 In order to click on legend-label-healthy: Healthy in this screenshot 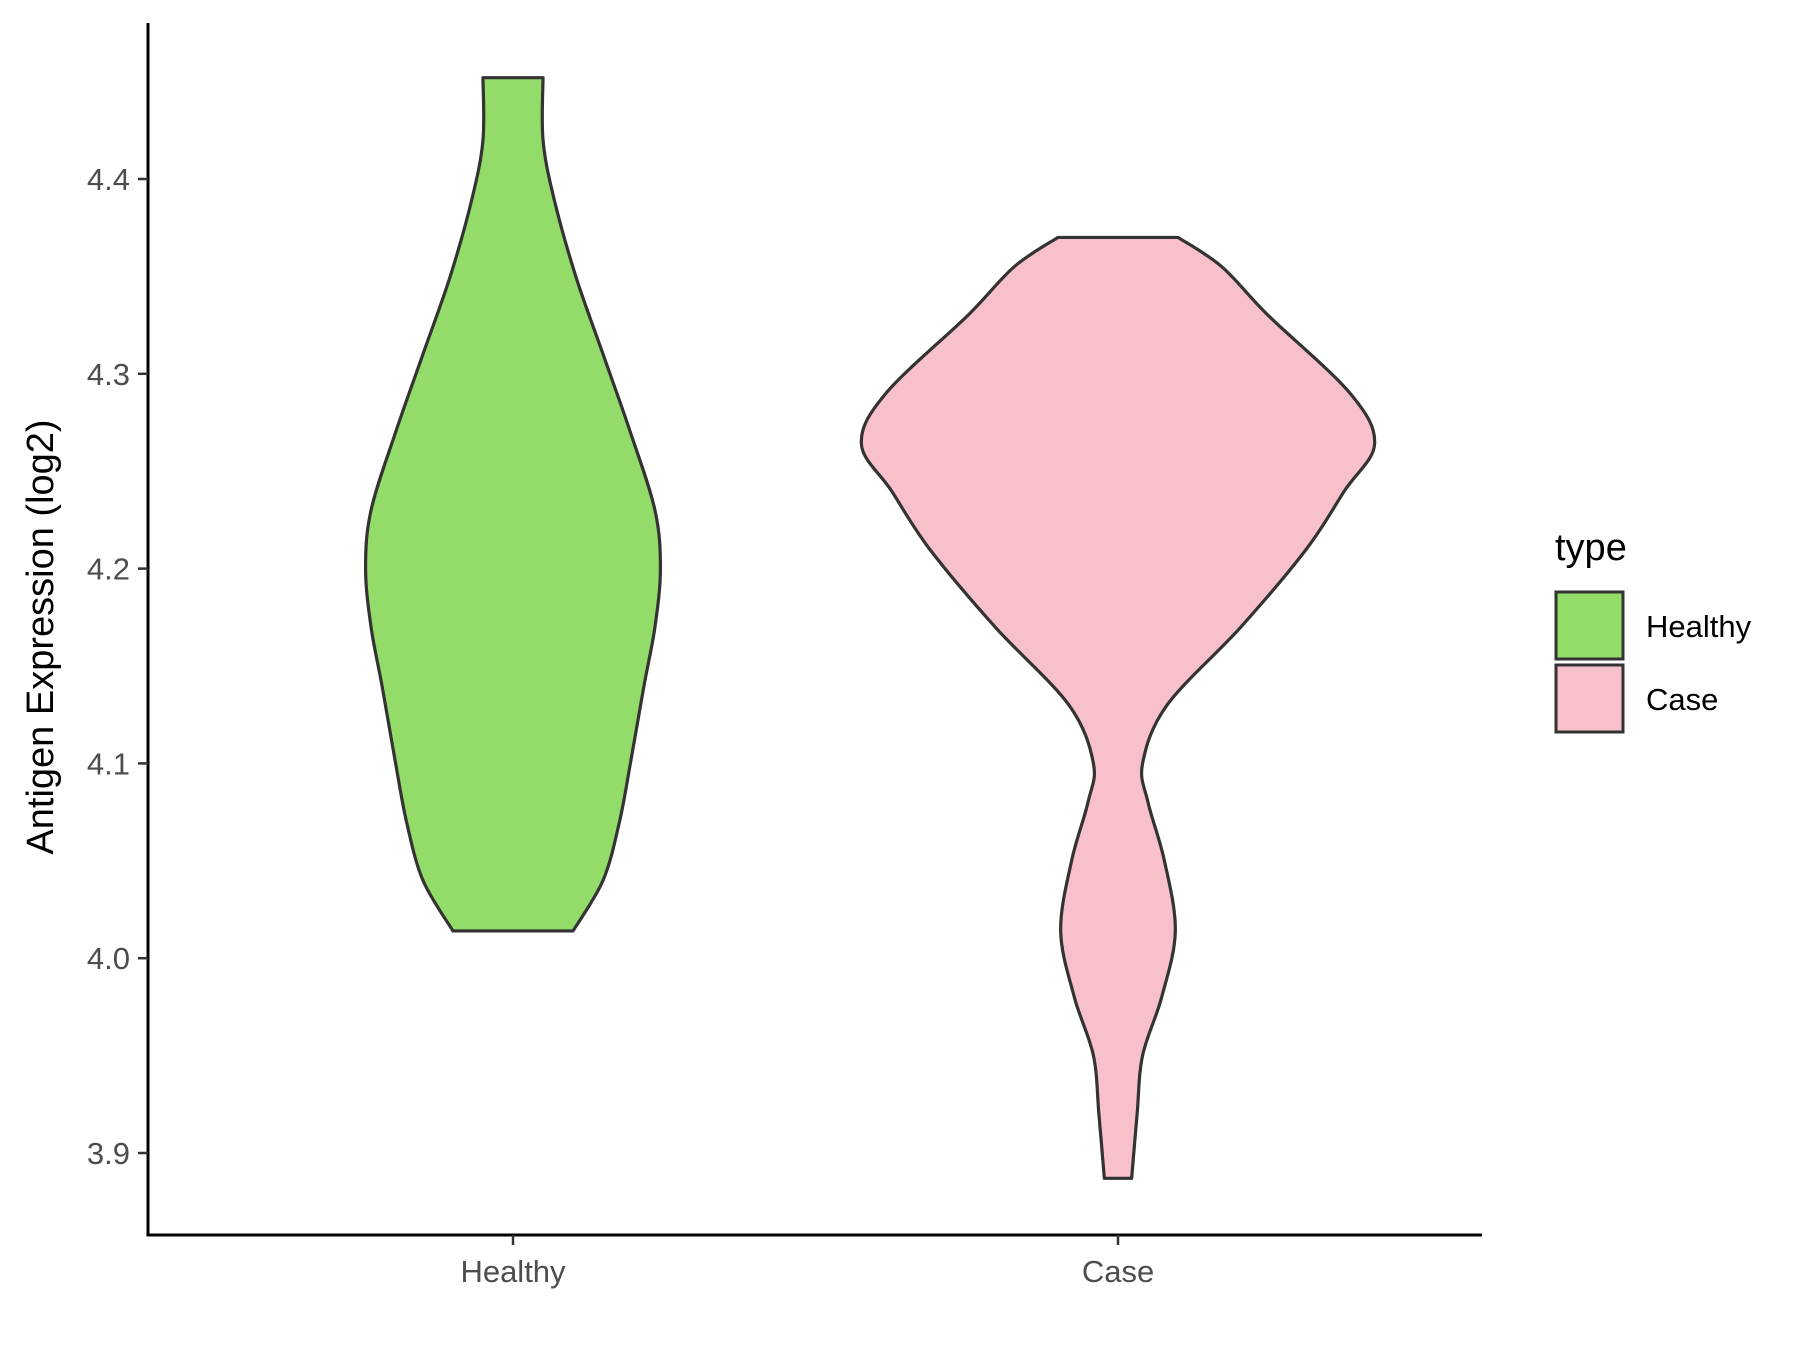, I will do `click(1699, 626)`.